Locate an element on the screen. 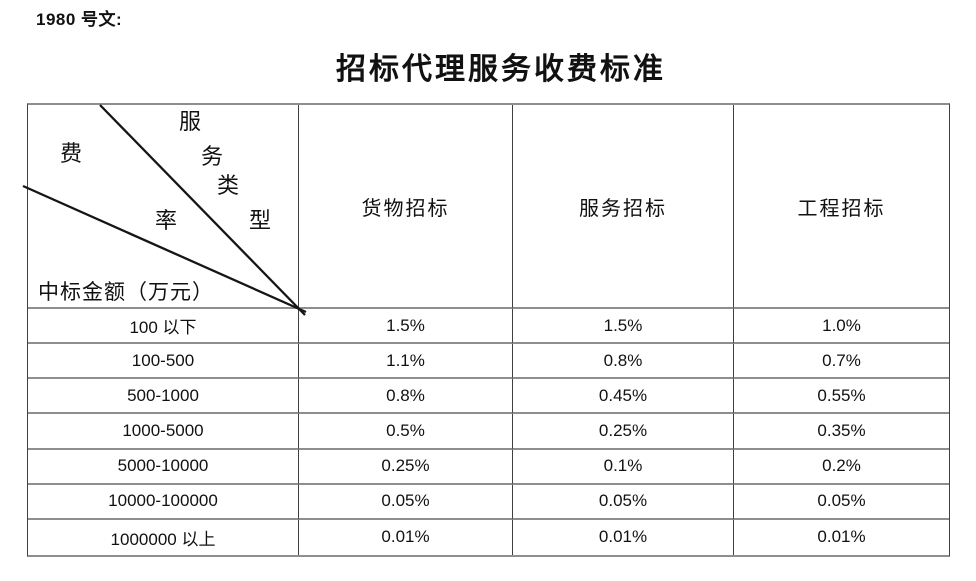 This screenshot has width=976, height=581. rate-cell: 0.5% is located at coordinates (406, 432).